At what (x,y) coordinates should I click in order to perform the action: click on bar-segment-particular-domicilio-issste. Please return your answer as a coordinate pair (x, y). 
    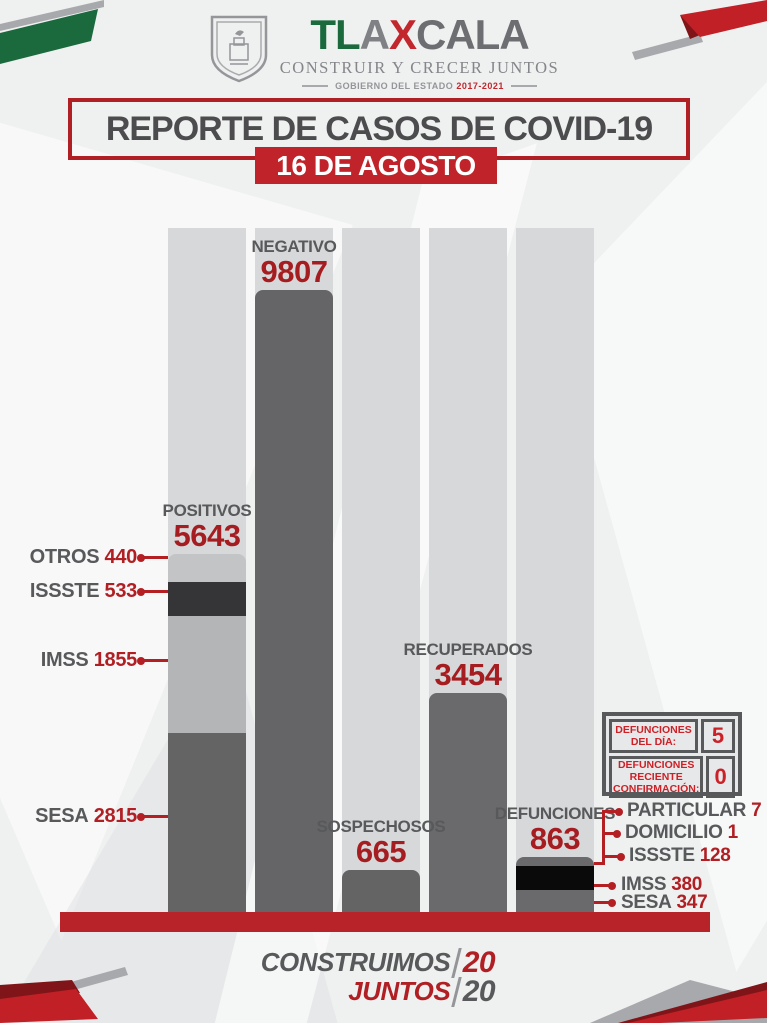
    Looking at the image, I should click on (555, 861).